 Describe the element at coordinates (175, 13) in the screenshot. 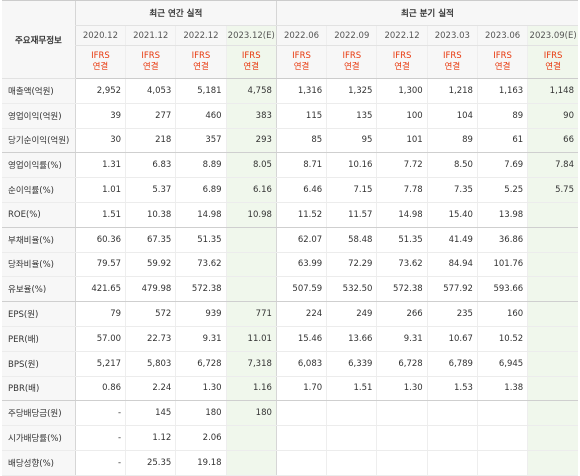

I see `annual-results-header: 최근 연간 실적` at that location.